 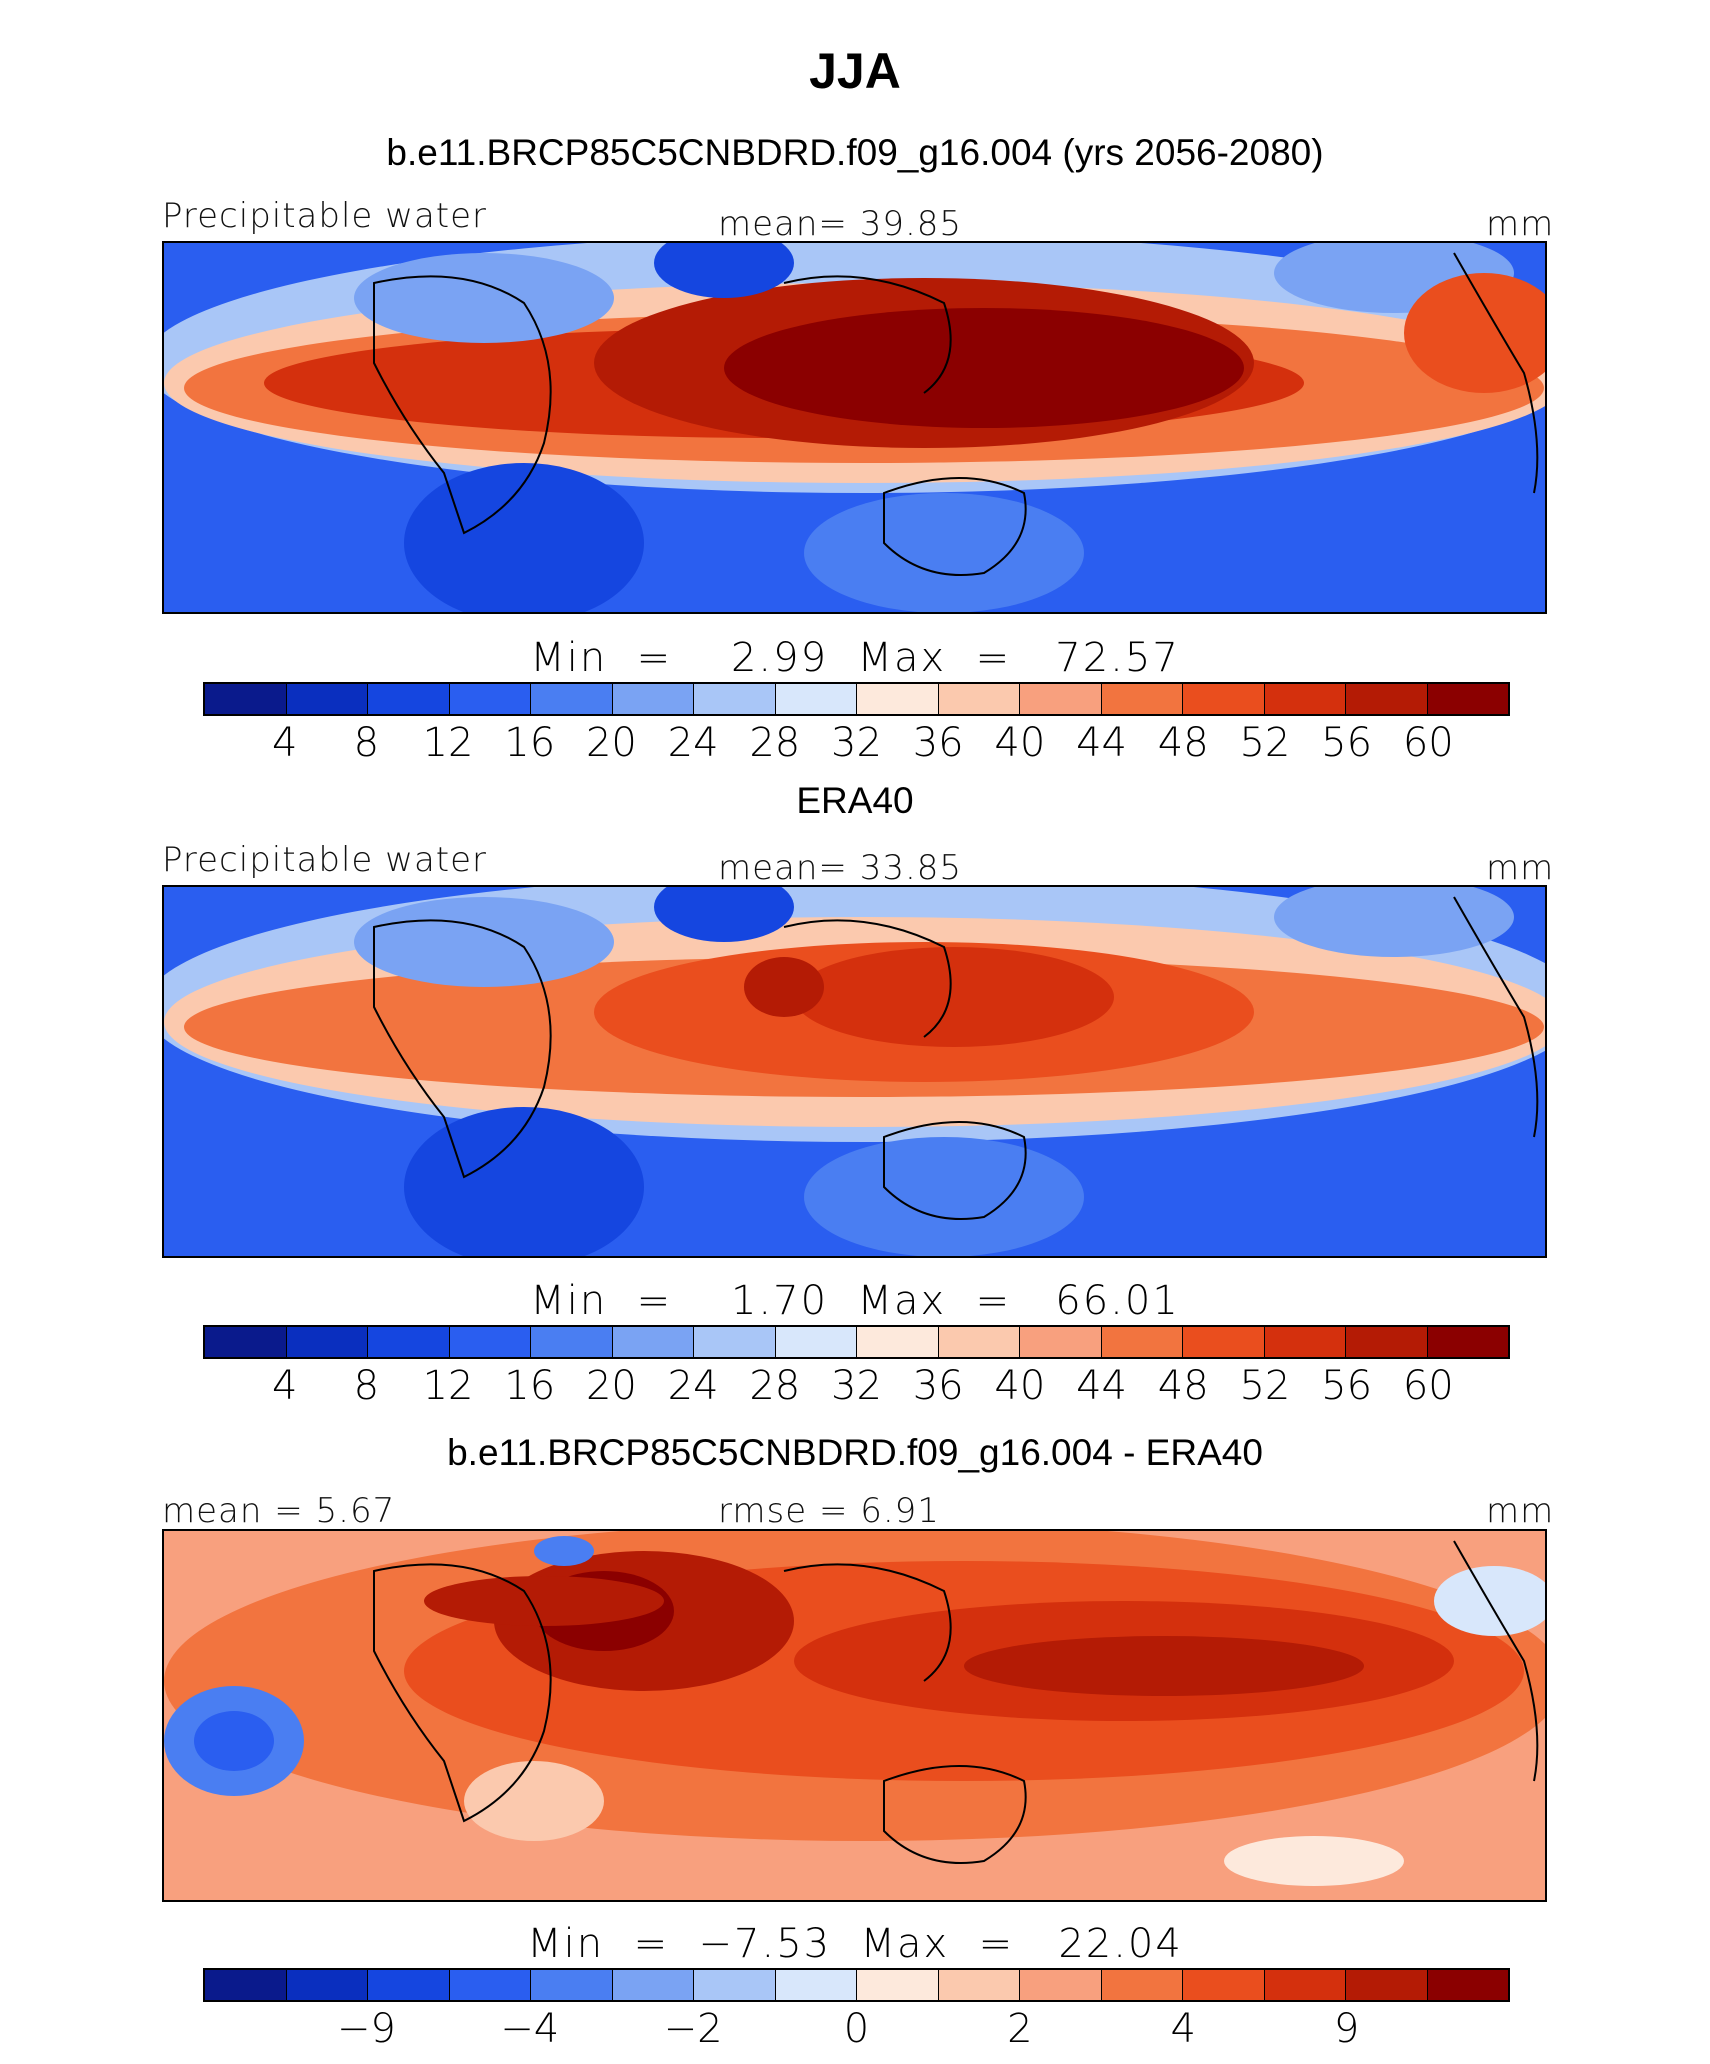 I want to click on panel-2-minmax: Min = 1.70 Max = 66.01, so click(x=855, y=1301).